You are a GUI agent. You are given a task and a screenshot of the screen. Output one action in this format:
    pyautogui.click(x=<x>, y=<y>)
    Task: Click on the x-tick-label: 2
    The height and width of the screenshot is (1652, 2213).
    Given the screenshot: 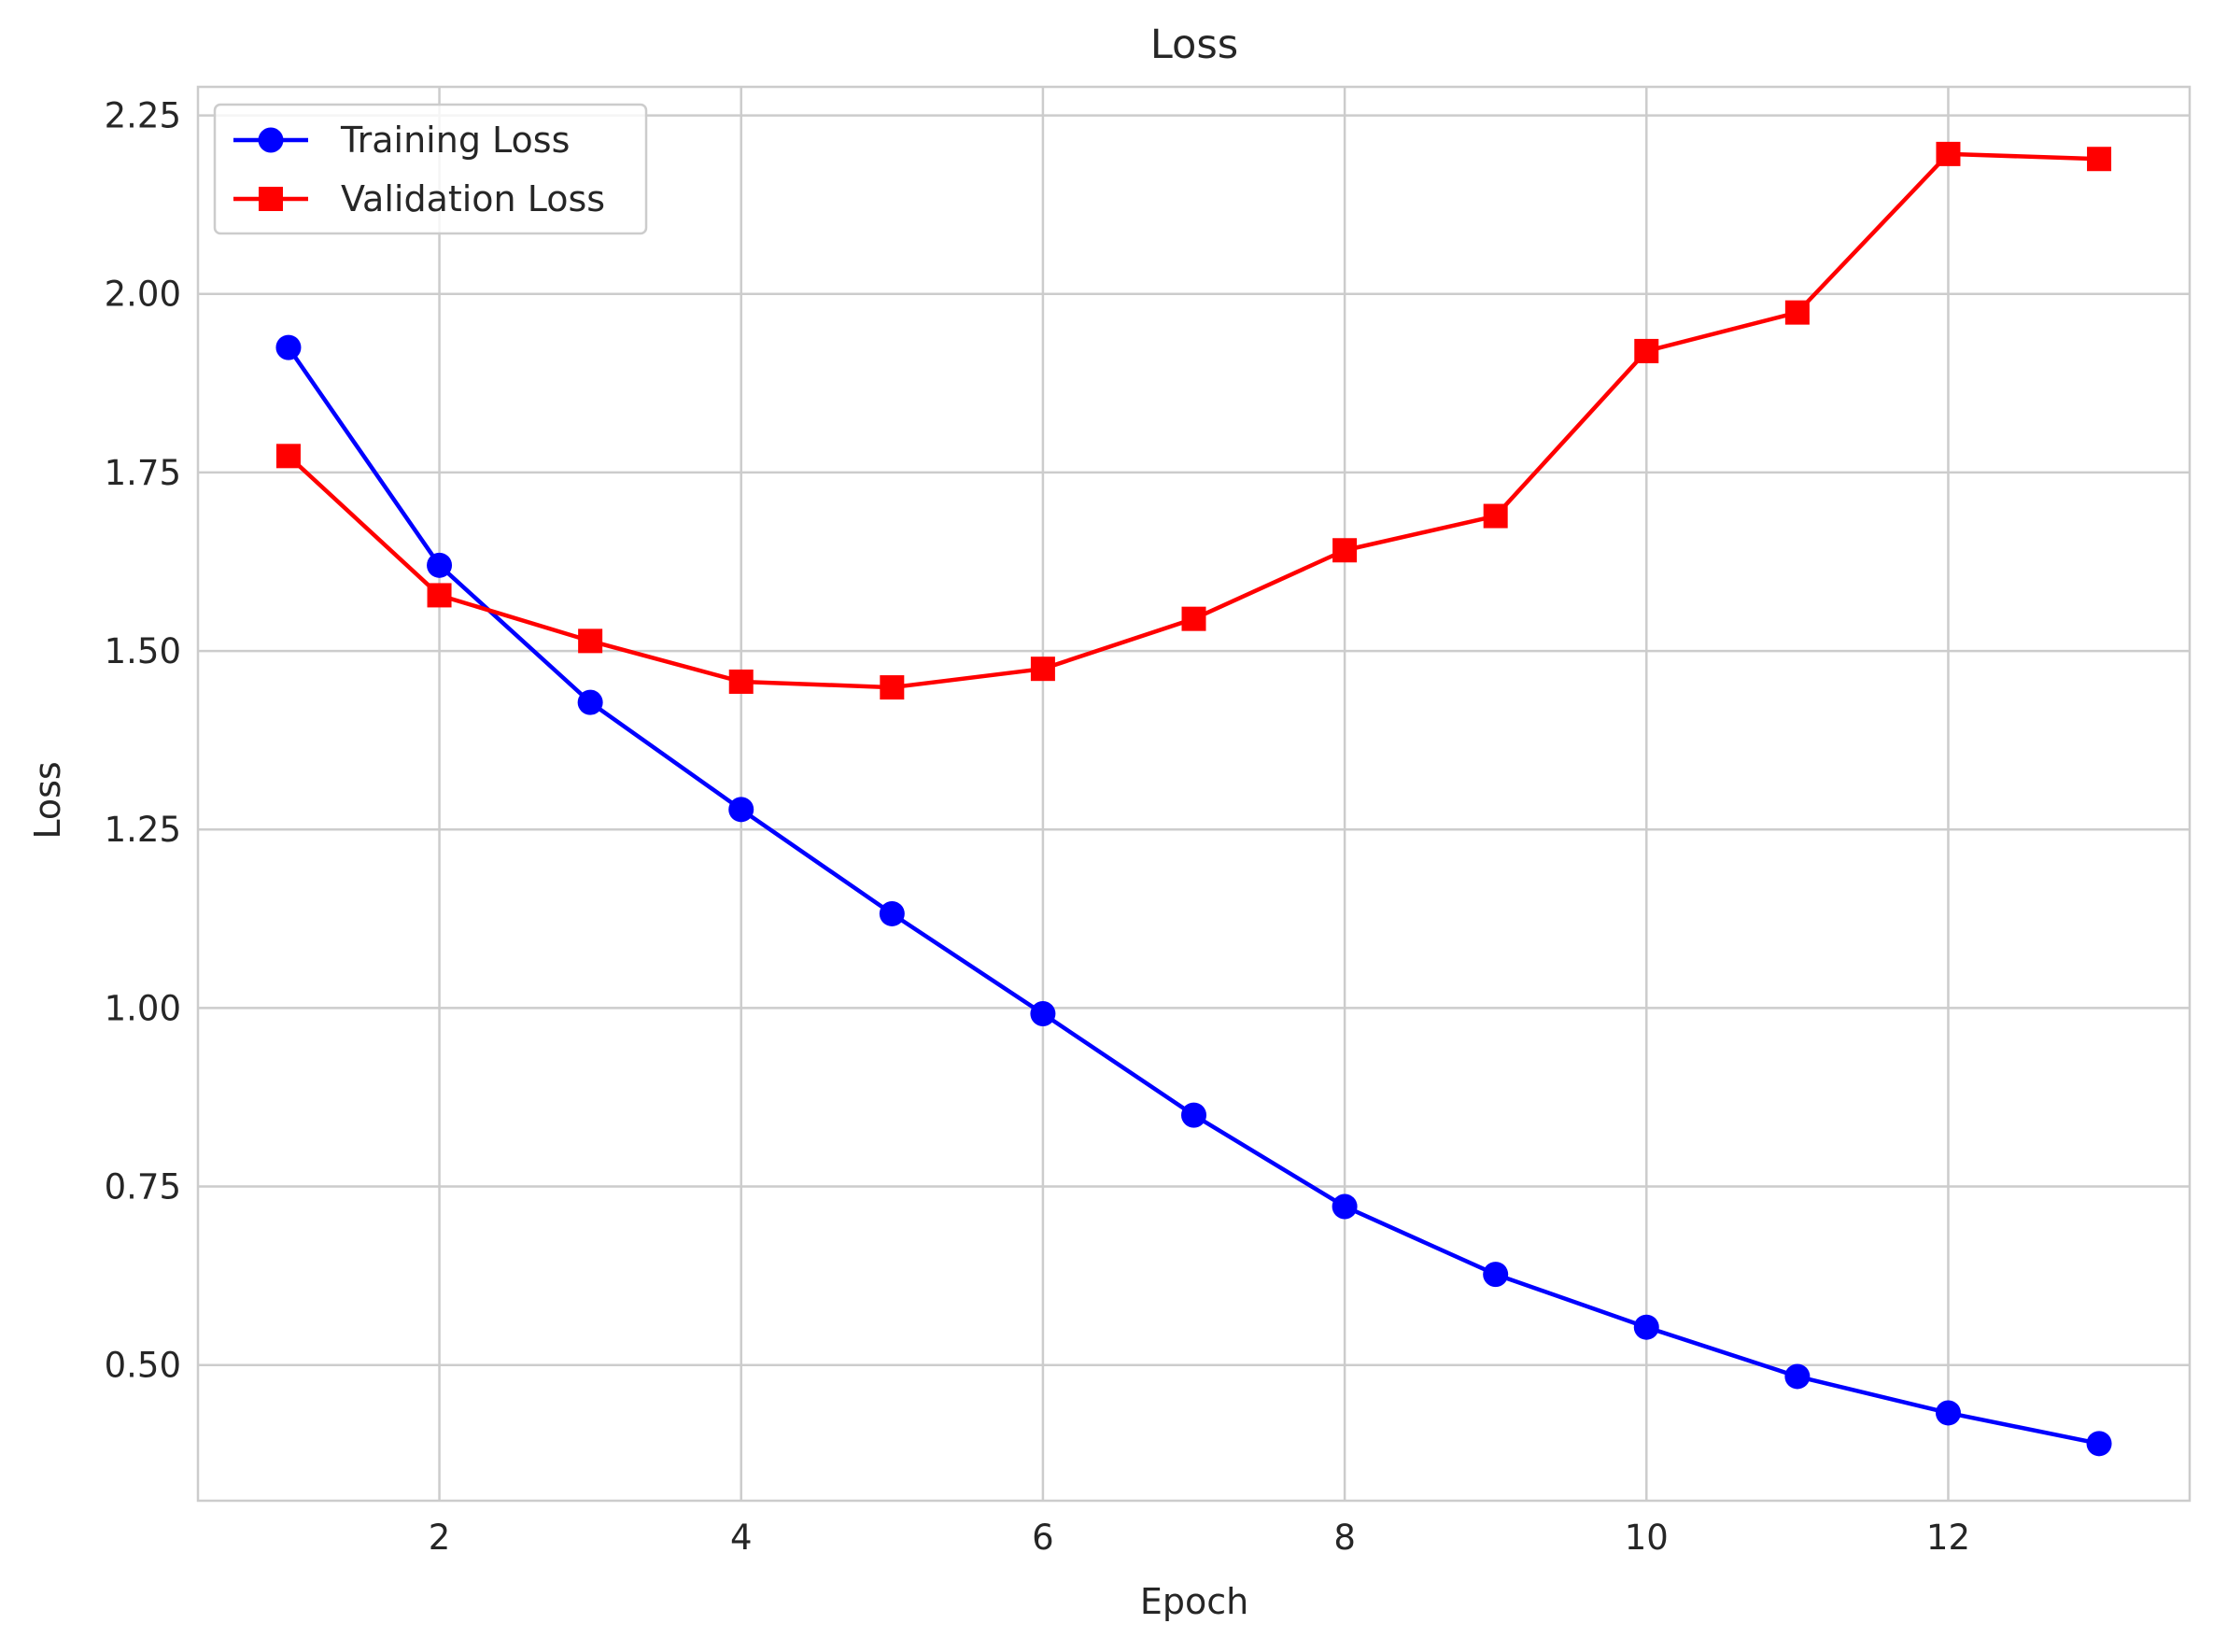 What is the action you would take?
    pyautogui.click(x=440, y=1538)
    